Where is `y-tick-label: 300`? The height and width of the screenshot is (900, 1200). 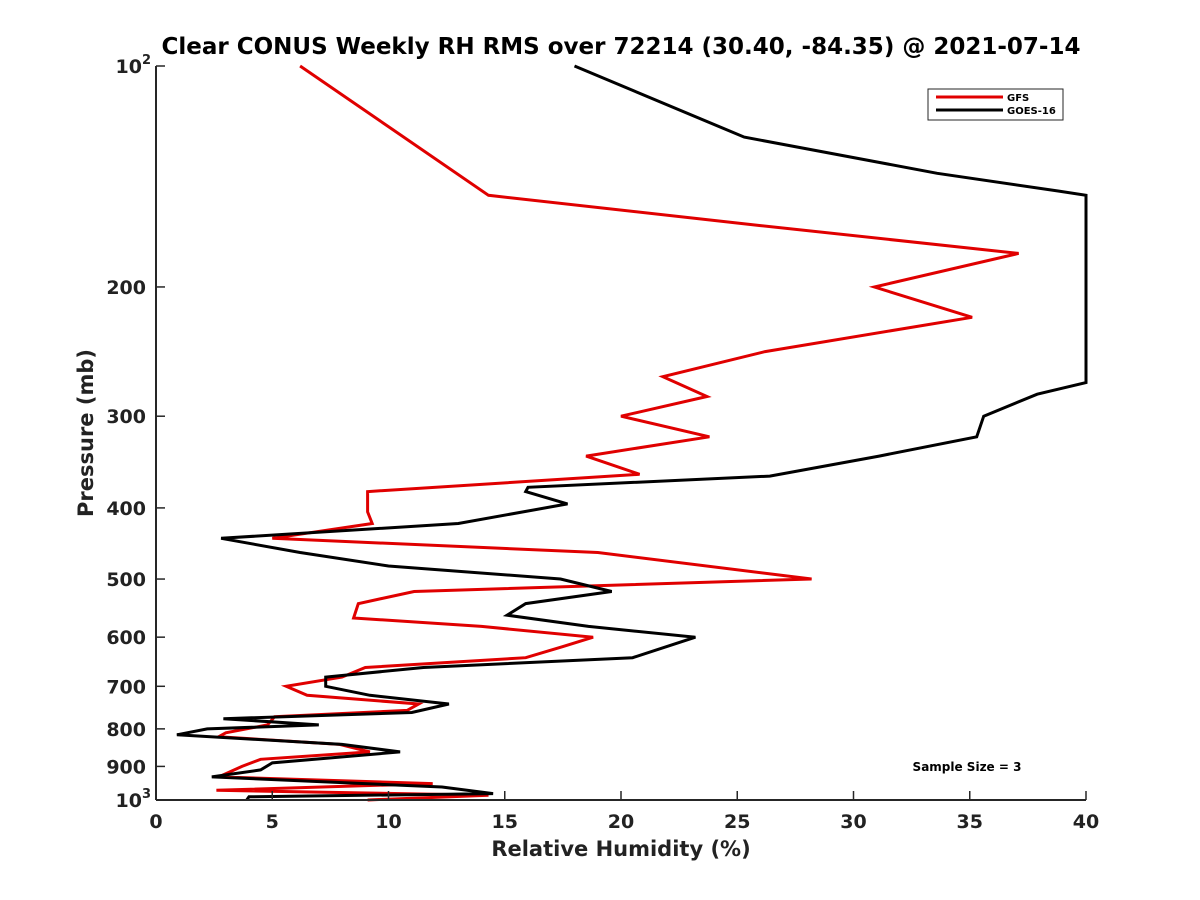 y-tick-label: 300 is located at coordinates (126, 417).